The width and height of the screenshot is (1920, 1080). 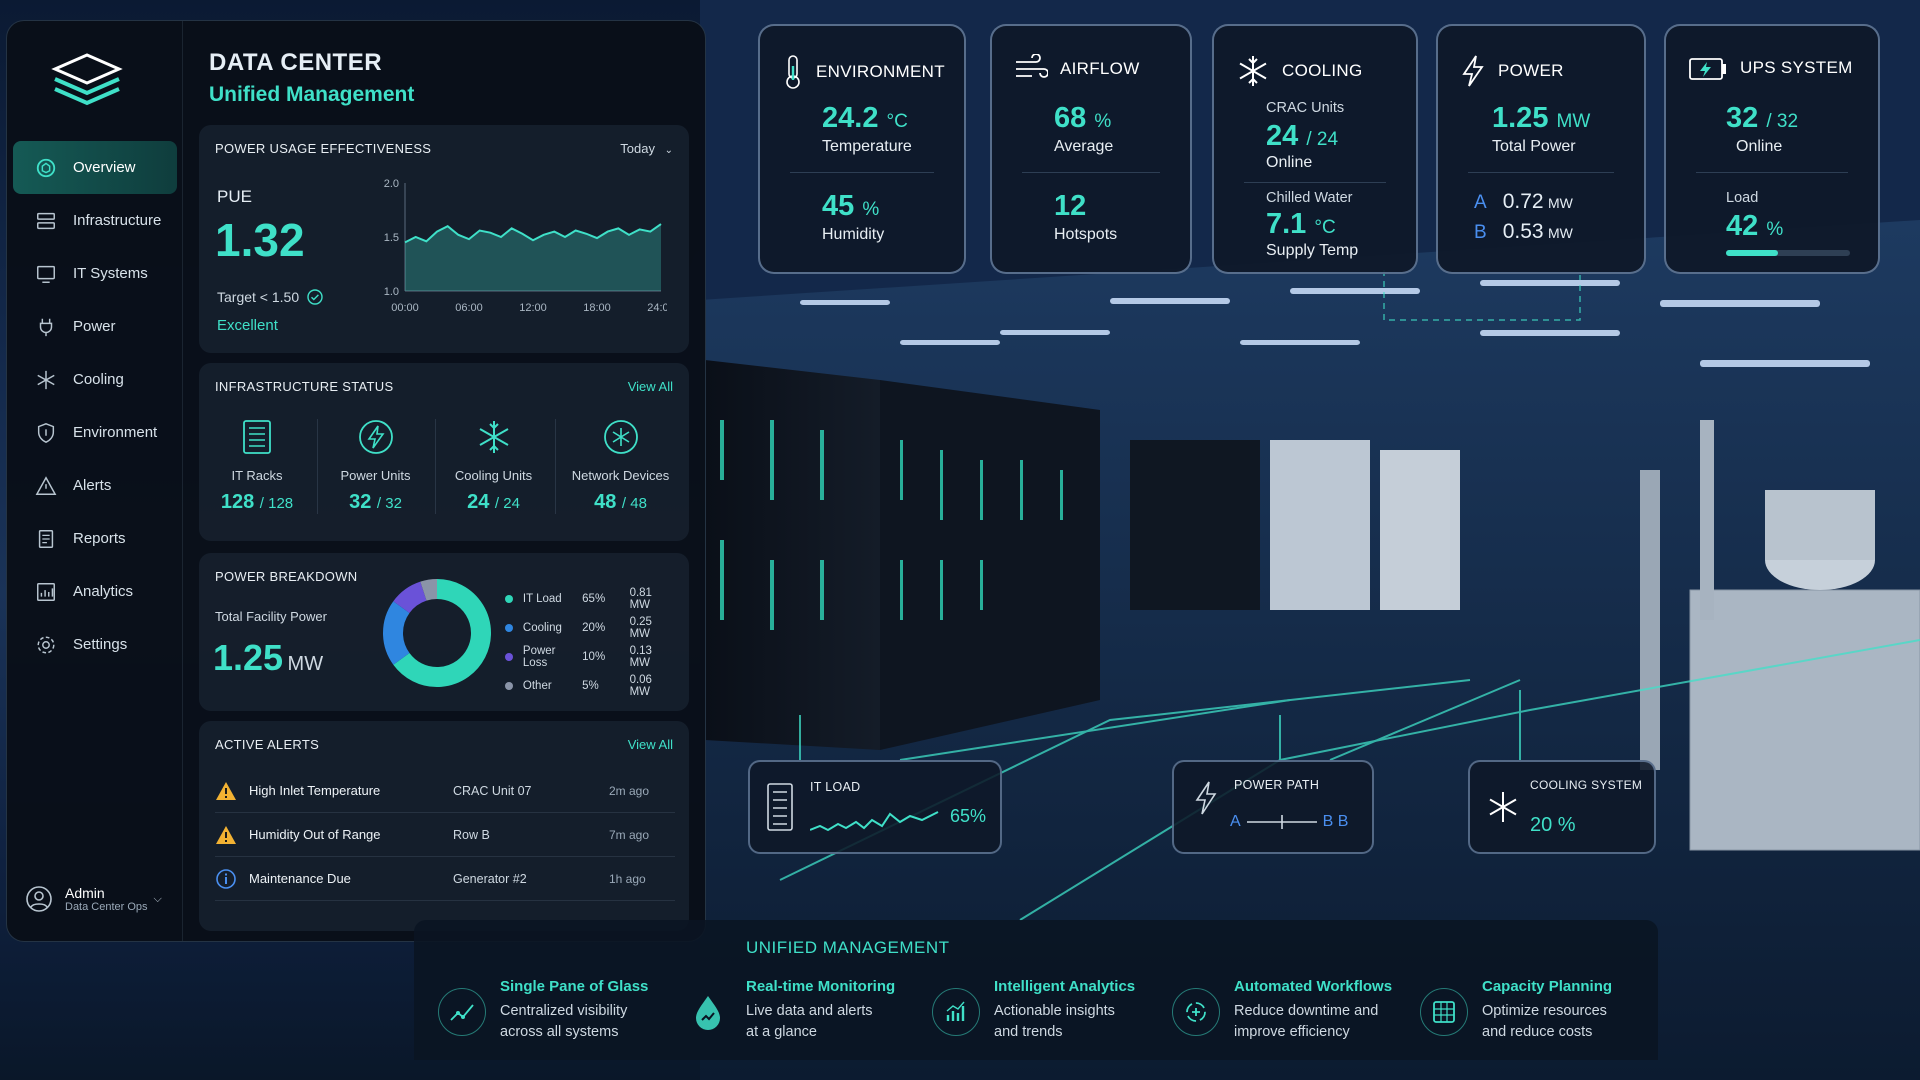 What do you see at coordinates (605, 502) in the screenshot?
I see `stat-value: 48` at bounding box center [605, 502].